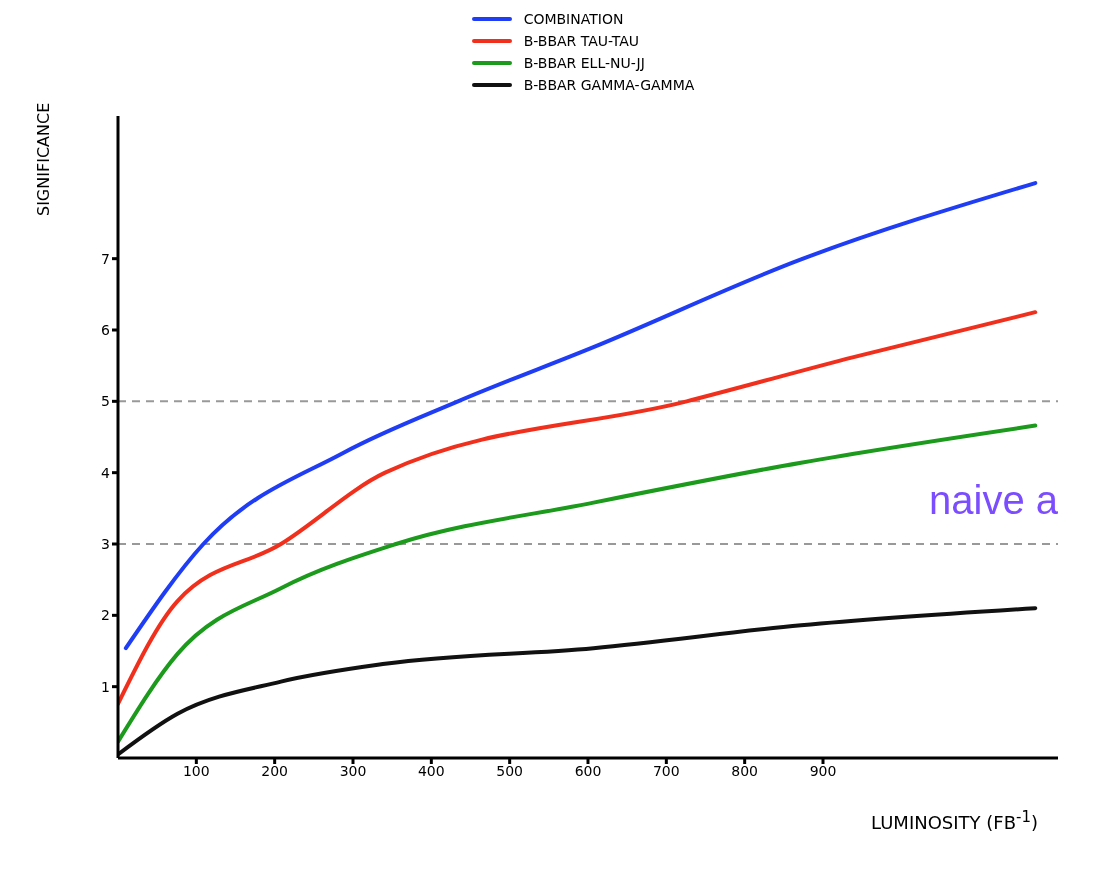 This screenshot has height=880, width=1110. Describe the element at coordinates (993, 500) in the screenshot. I see `annotation: naive a` at that location.